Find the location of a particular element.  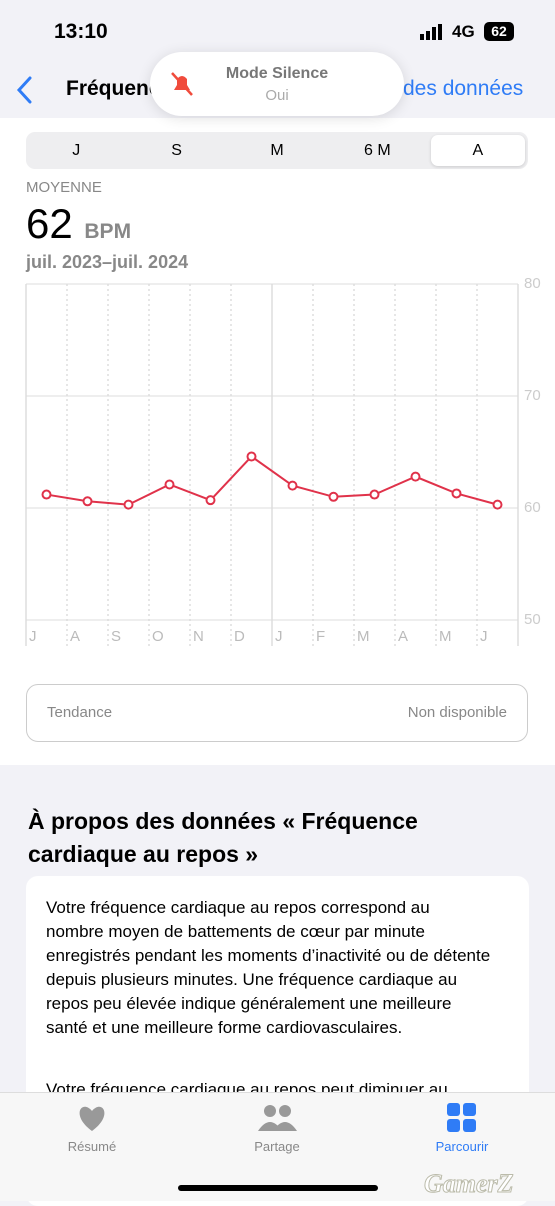

network: 4G is located at coordinates (463, 31).